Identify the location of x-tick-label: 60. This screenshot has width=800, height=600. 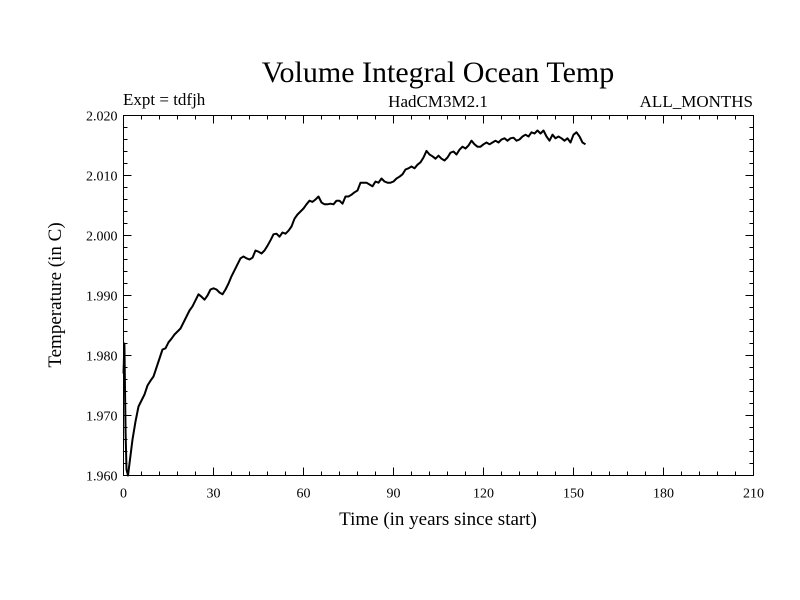
(304, 494).